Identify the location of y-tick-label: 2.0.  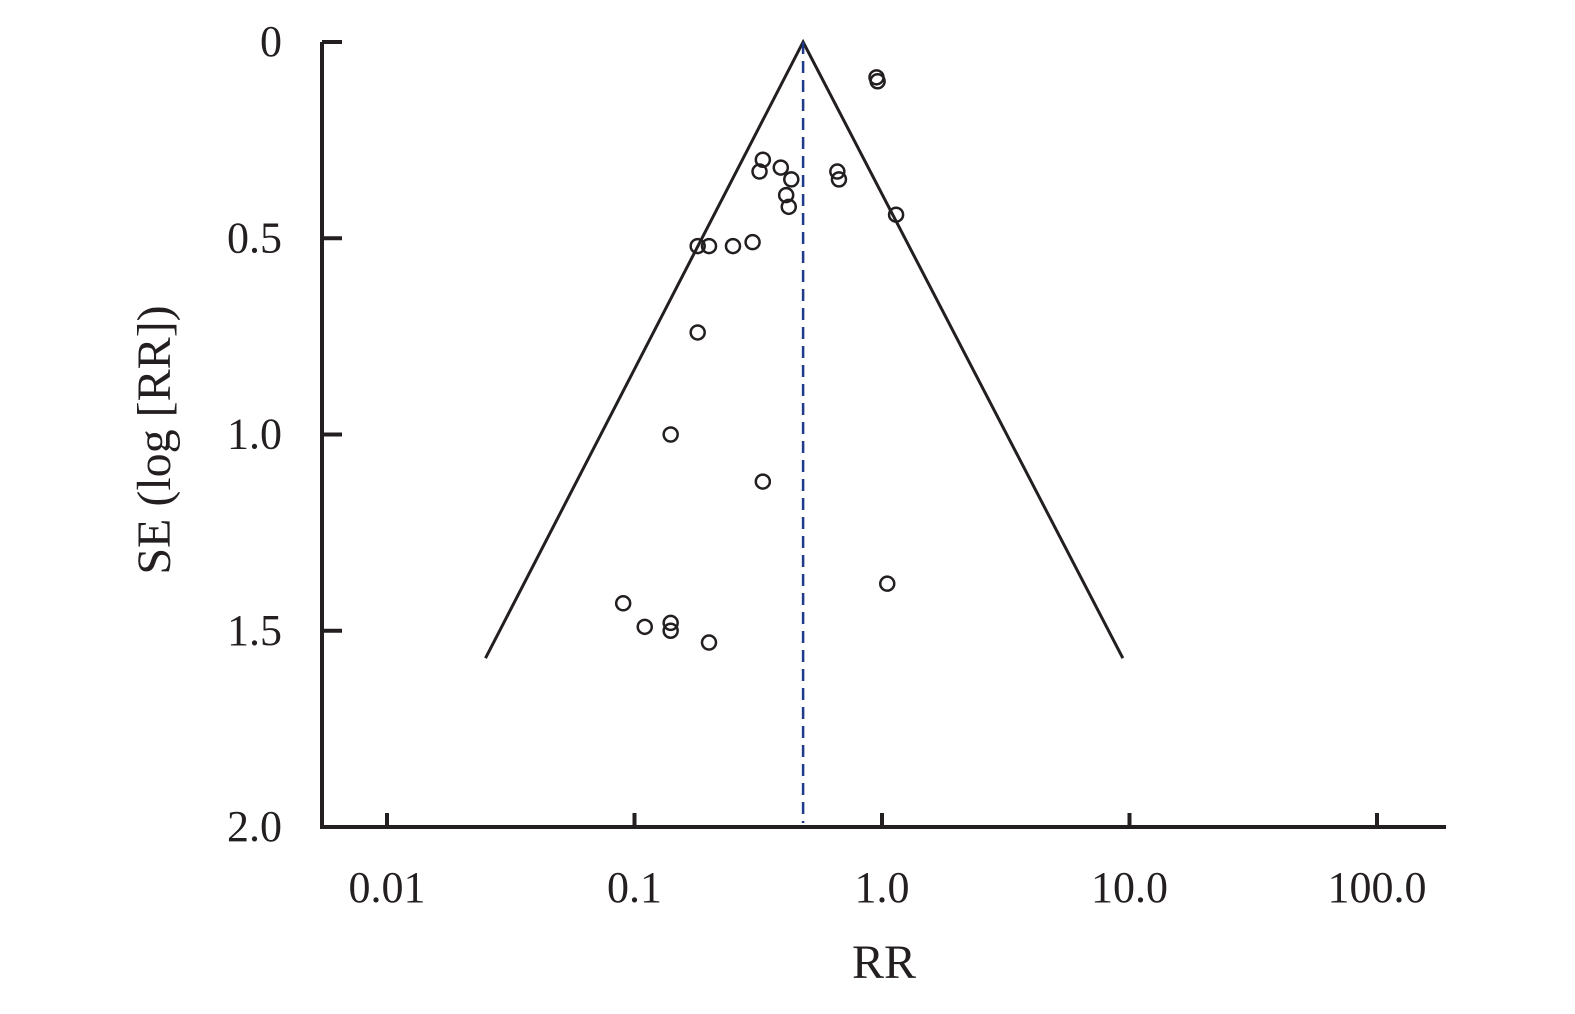
(254, 826).